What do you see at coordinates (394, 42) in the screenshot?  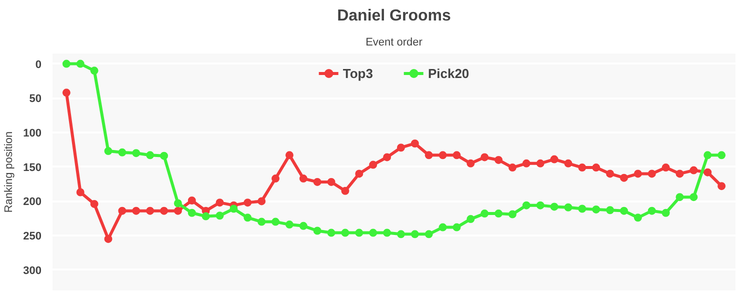 I see `x-axis-title: Event order` at bounding box center [394, 42].